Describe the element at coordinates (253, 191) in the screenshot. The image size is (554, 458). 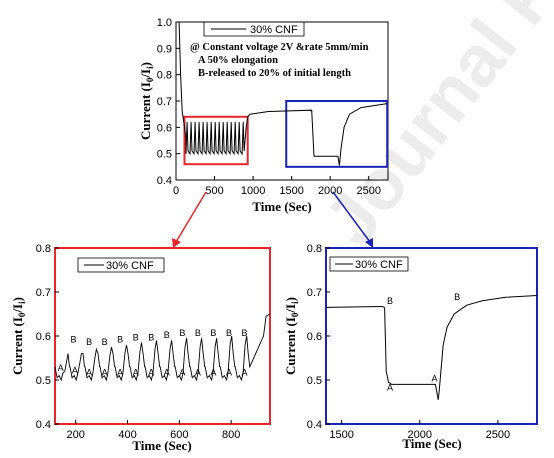
I see `top-x-tick-label: 1000` at that location.